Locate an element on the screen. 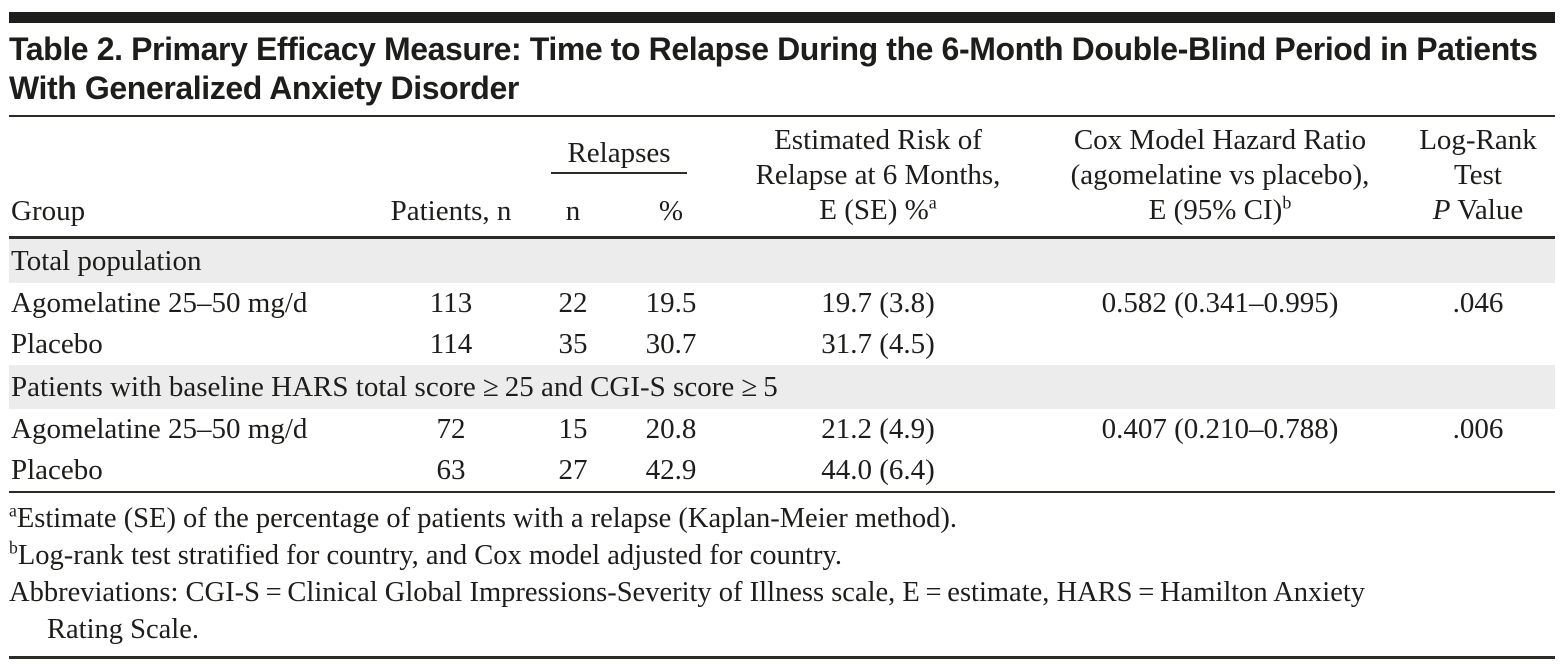  cell-relapses-n: 27 is located at coordinates (573, 470).